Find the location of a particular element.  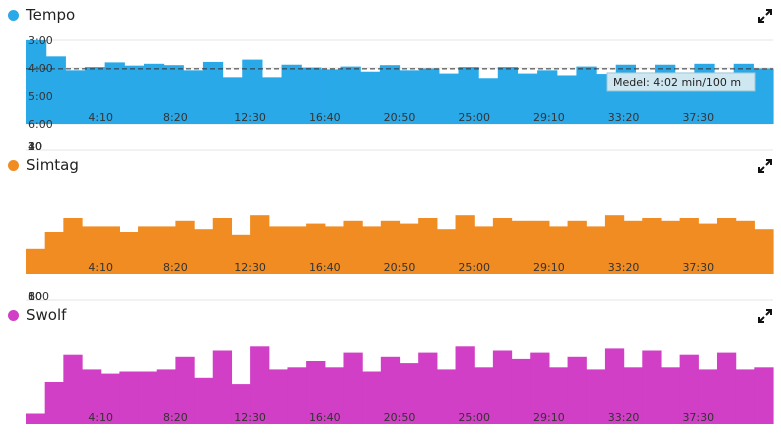

swolf-title: Swolf is located at coordinates (46, 315).